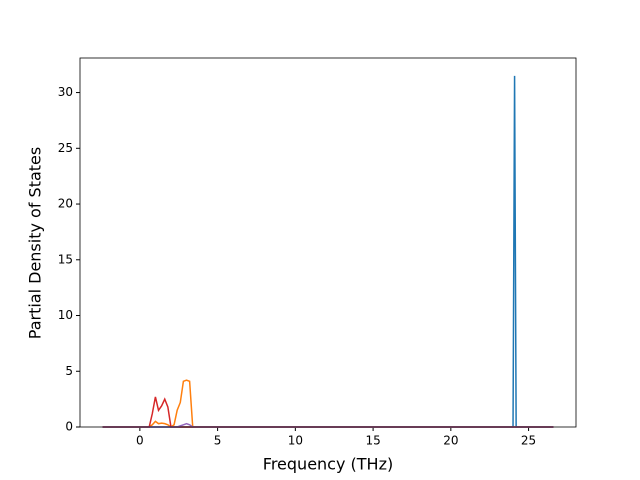 The width and height of the screenshot is (640, 480). What do you see at coordinates (65, 204) in the screenshot?
I see `y-tick-label: 20` at bounding box center [65, 204].